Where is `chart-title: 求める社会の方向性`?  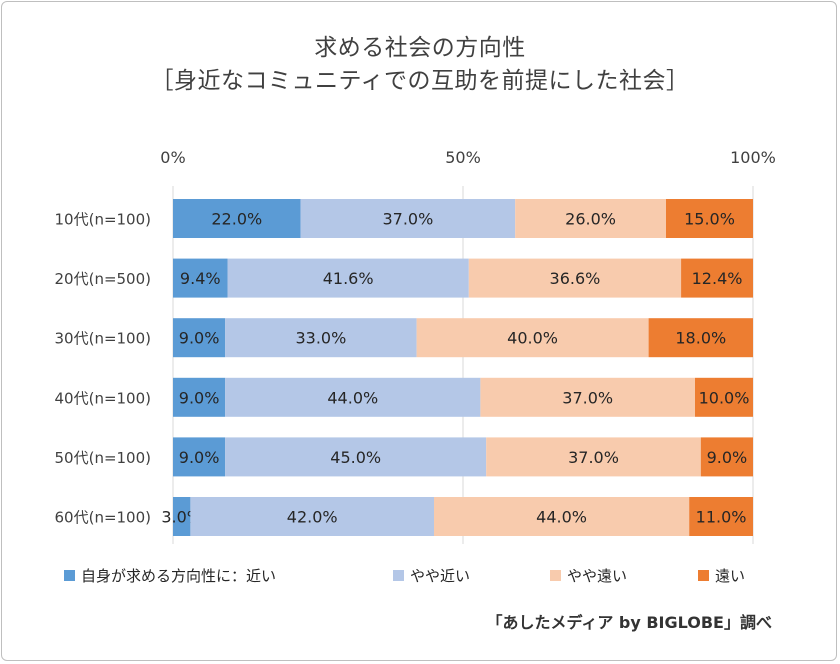
chart-title: 求める社会の方向性 is located at coordinates (420, 48).